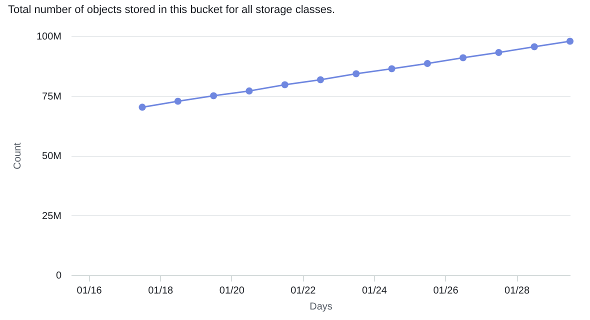 The image size is (590, 320). I want to click on x-axis-title: Days, so click(321, 307).